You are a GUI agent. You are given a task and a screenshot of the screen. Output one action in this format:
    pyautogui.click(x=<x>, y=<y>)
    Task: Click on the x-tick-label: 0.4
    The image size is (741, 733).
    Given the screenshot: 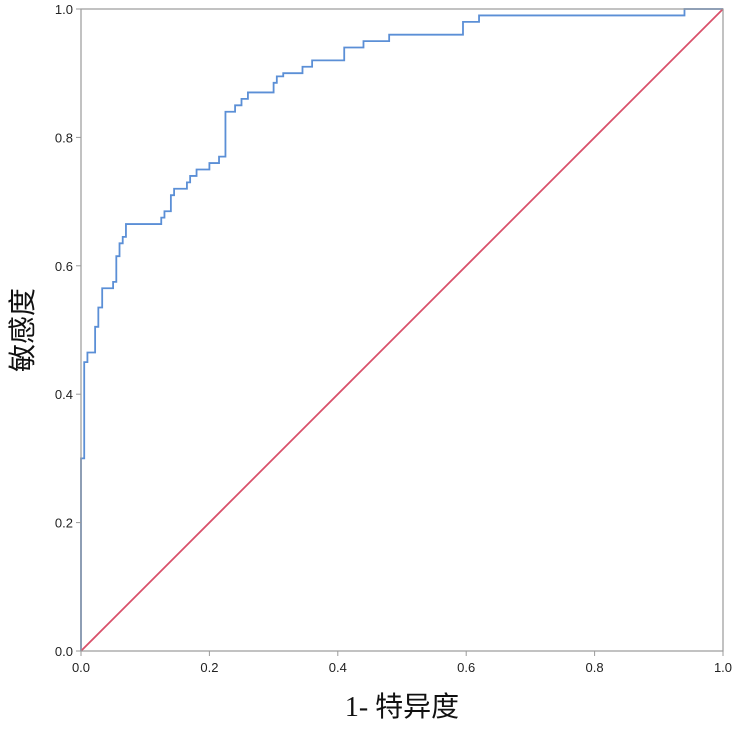 What is the action you would take?
    pyautogui.click(x=338, y=667)
    